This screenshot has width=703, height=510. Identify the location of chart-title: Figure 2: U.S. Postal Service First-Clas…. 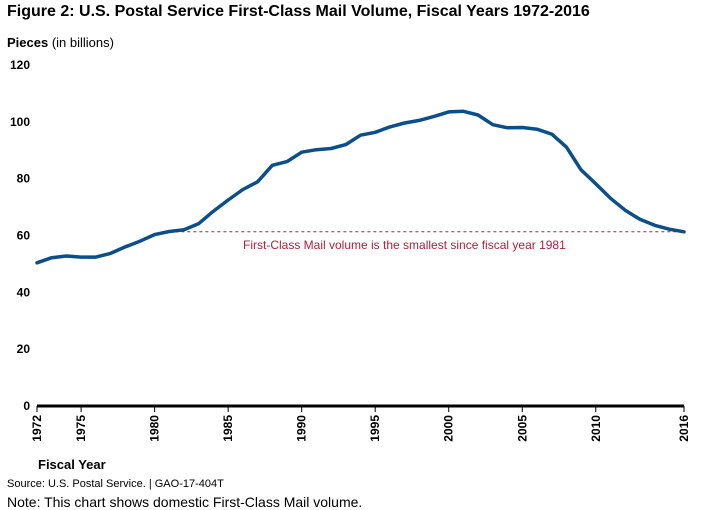
(298, 11).